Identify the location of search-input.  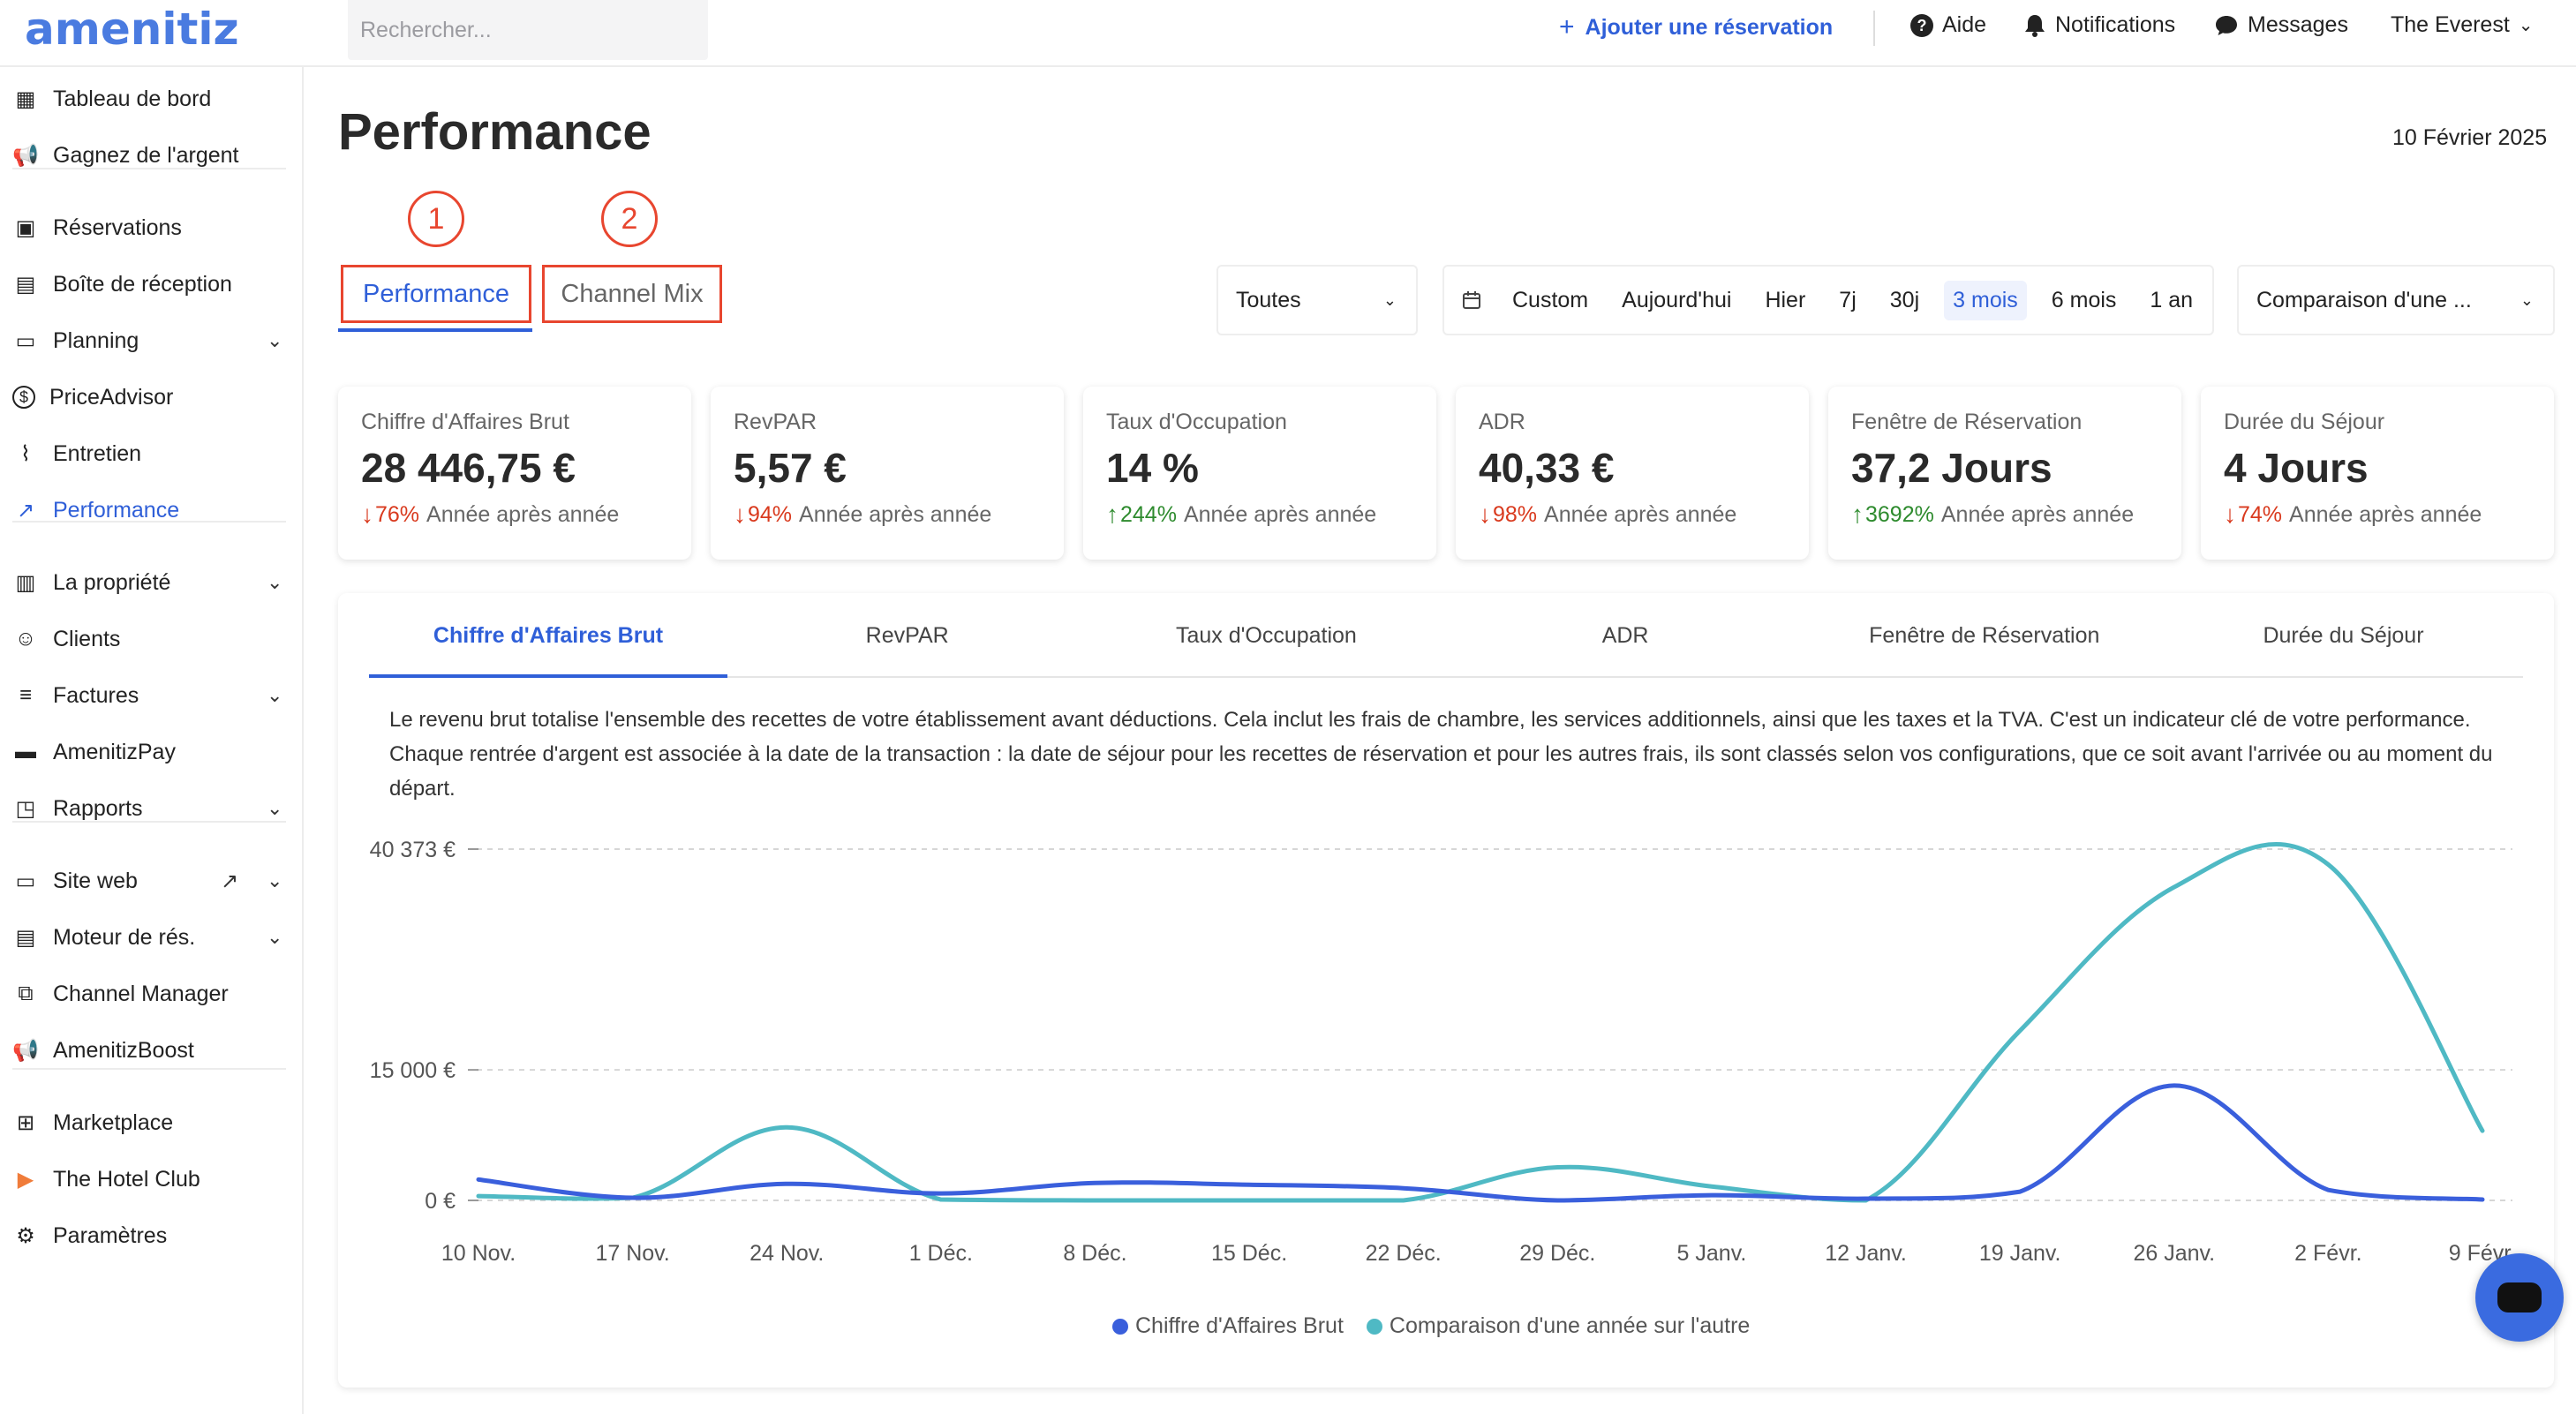
(528, 30).